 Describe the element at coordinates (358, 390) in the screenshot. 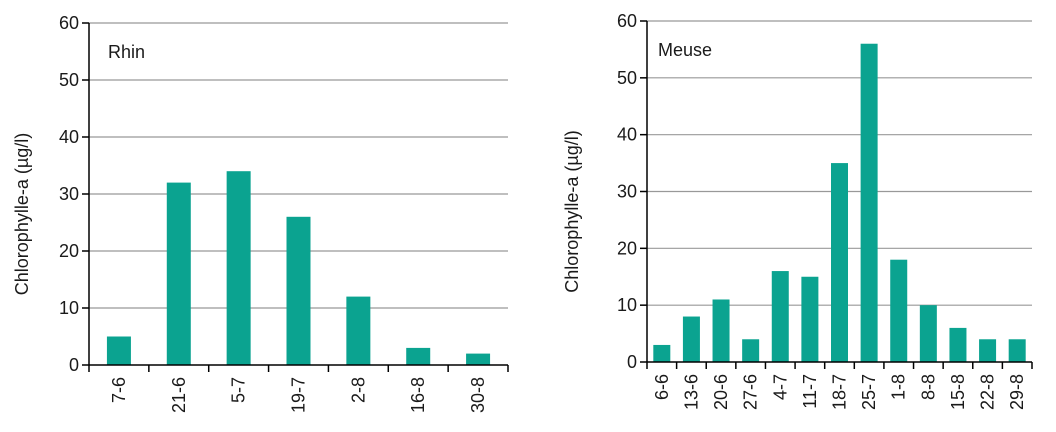

I see `x-tick-label: 2-8` at that location.